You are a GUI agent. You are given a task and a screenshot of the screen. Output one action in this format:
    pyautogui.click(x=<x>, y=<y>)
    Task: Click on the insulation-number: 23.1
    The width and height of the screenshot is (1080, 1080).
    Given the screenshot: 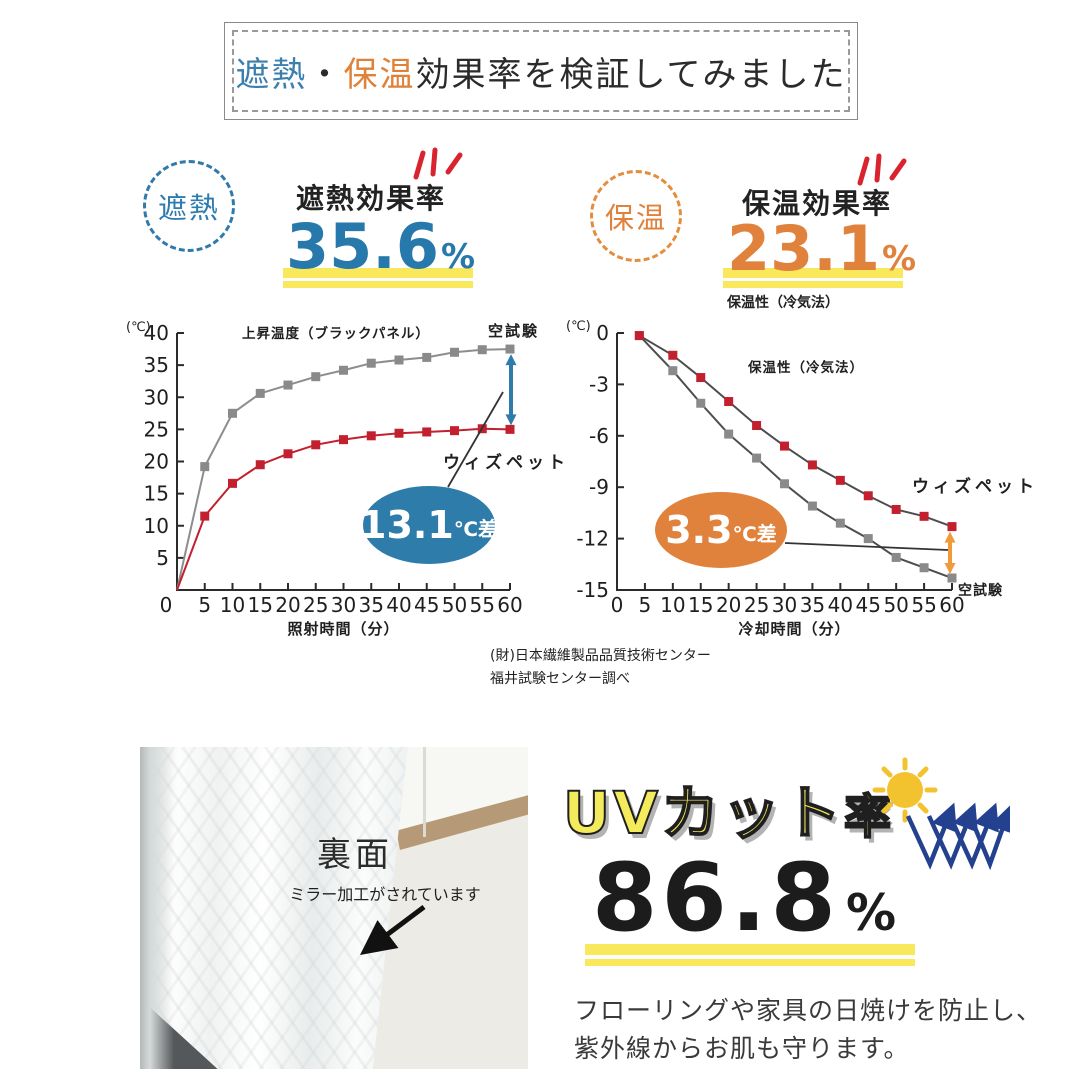 What is the action you would take?
    pyautogui.click(x=803, y=248)
    